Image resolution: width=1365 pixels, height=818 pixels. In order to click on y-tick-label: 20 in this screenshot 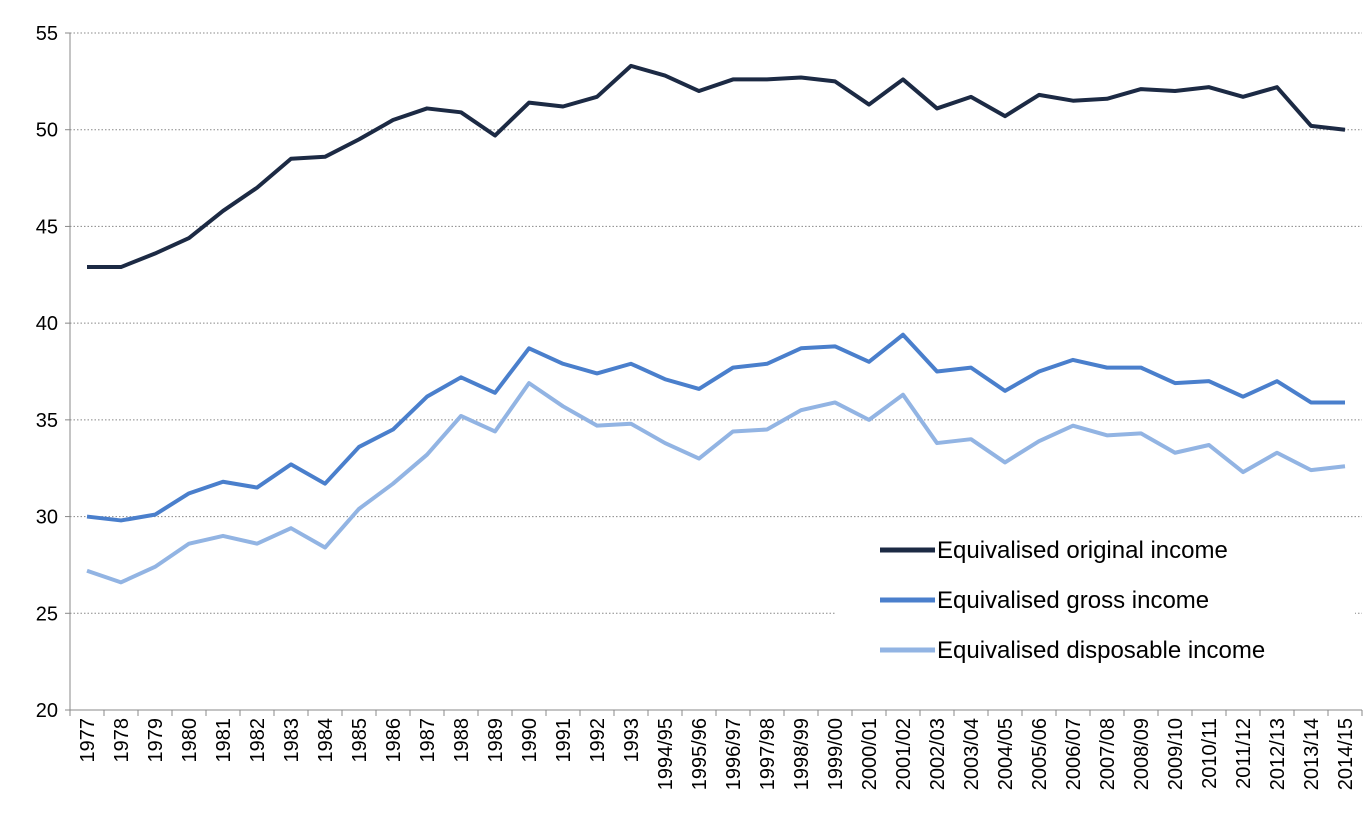, I will do `click(47, 711)`.